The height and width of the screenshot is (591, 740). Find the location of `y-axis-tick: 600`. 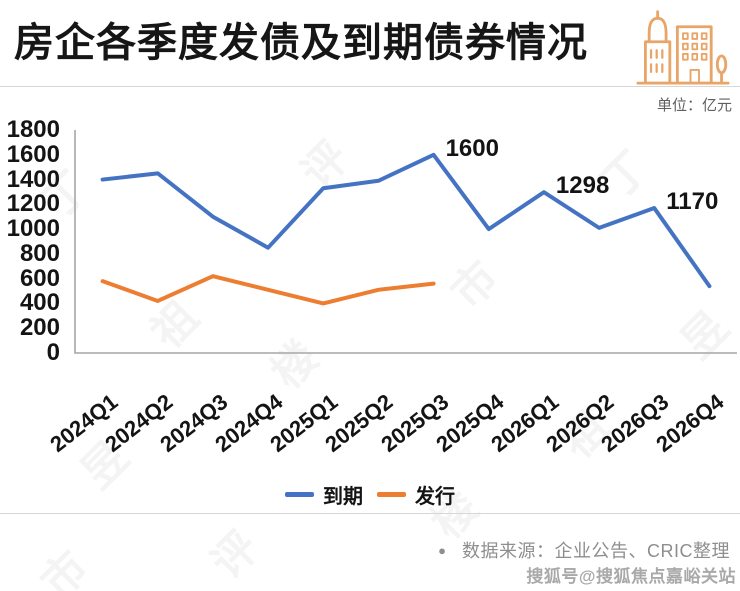

y-axis-tick: 600 is located at coordinates (39, 278).